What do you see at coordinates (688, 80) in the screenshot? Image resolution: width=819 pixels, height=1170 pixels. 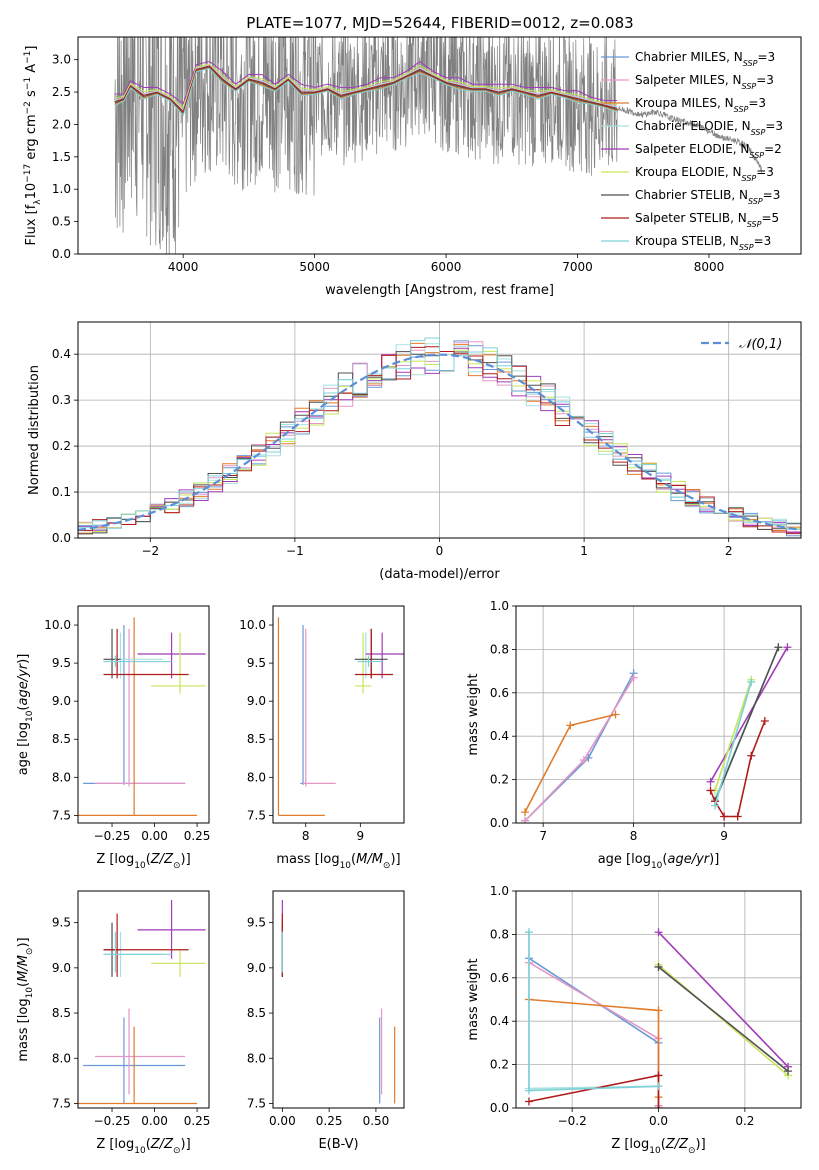 I see `legend-text: Salpeter MILES, N` at bounding box center [688, 80].